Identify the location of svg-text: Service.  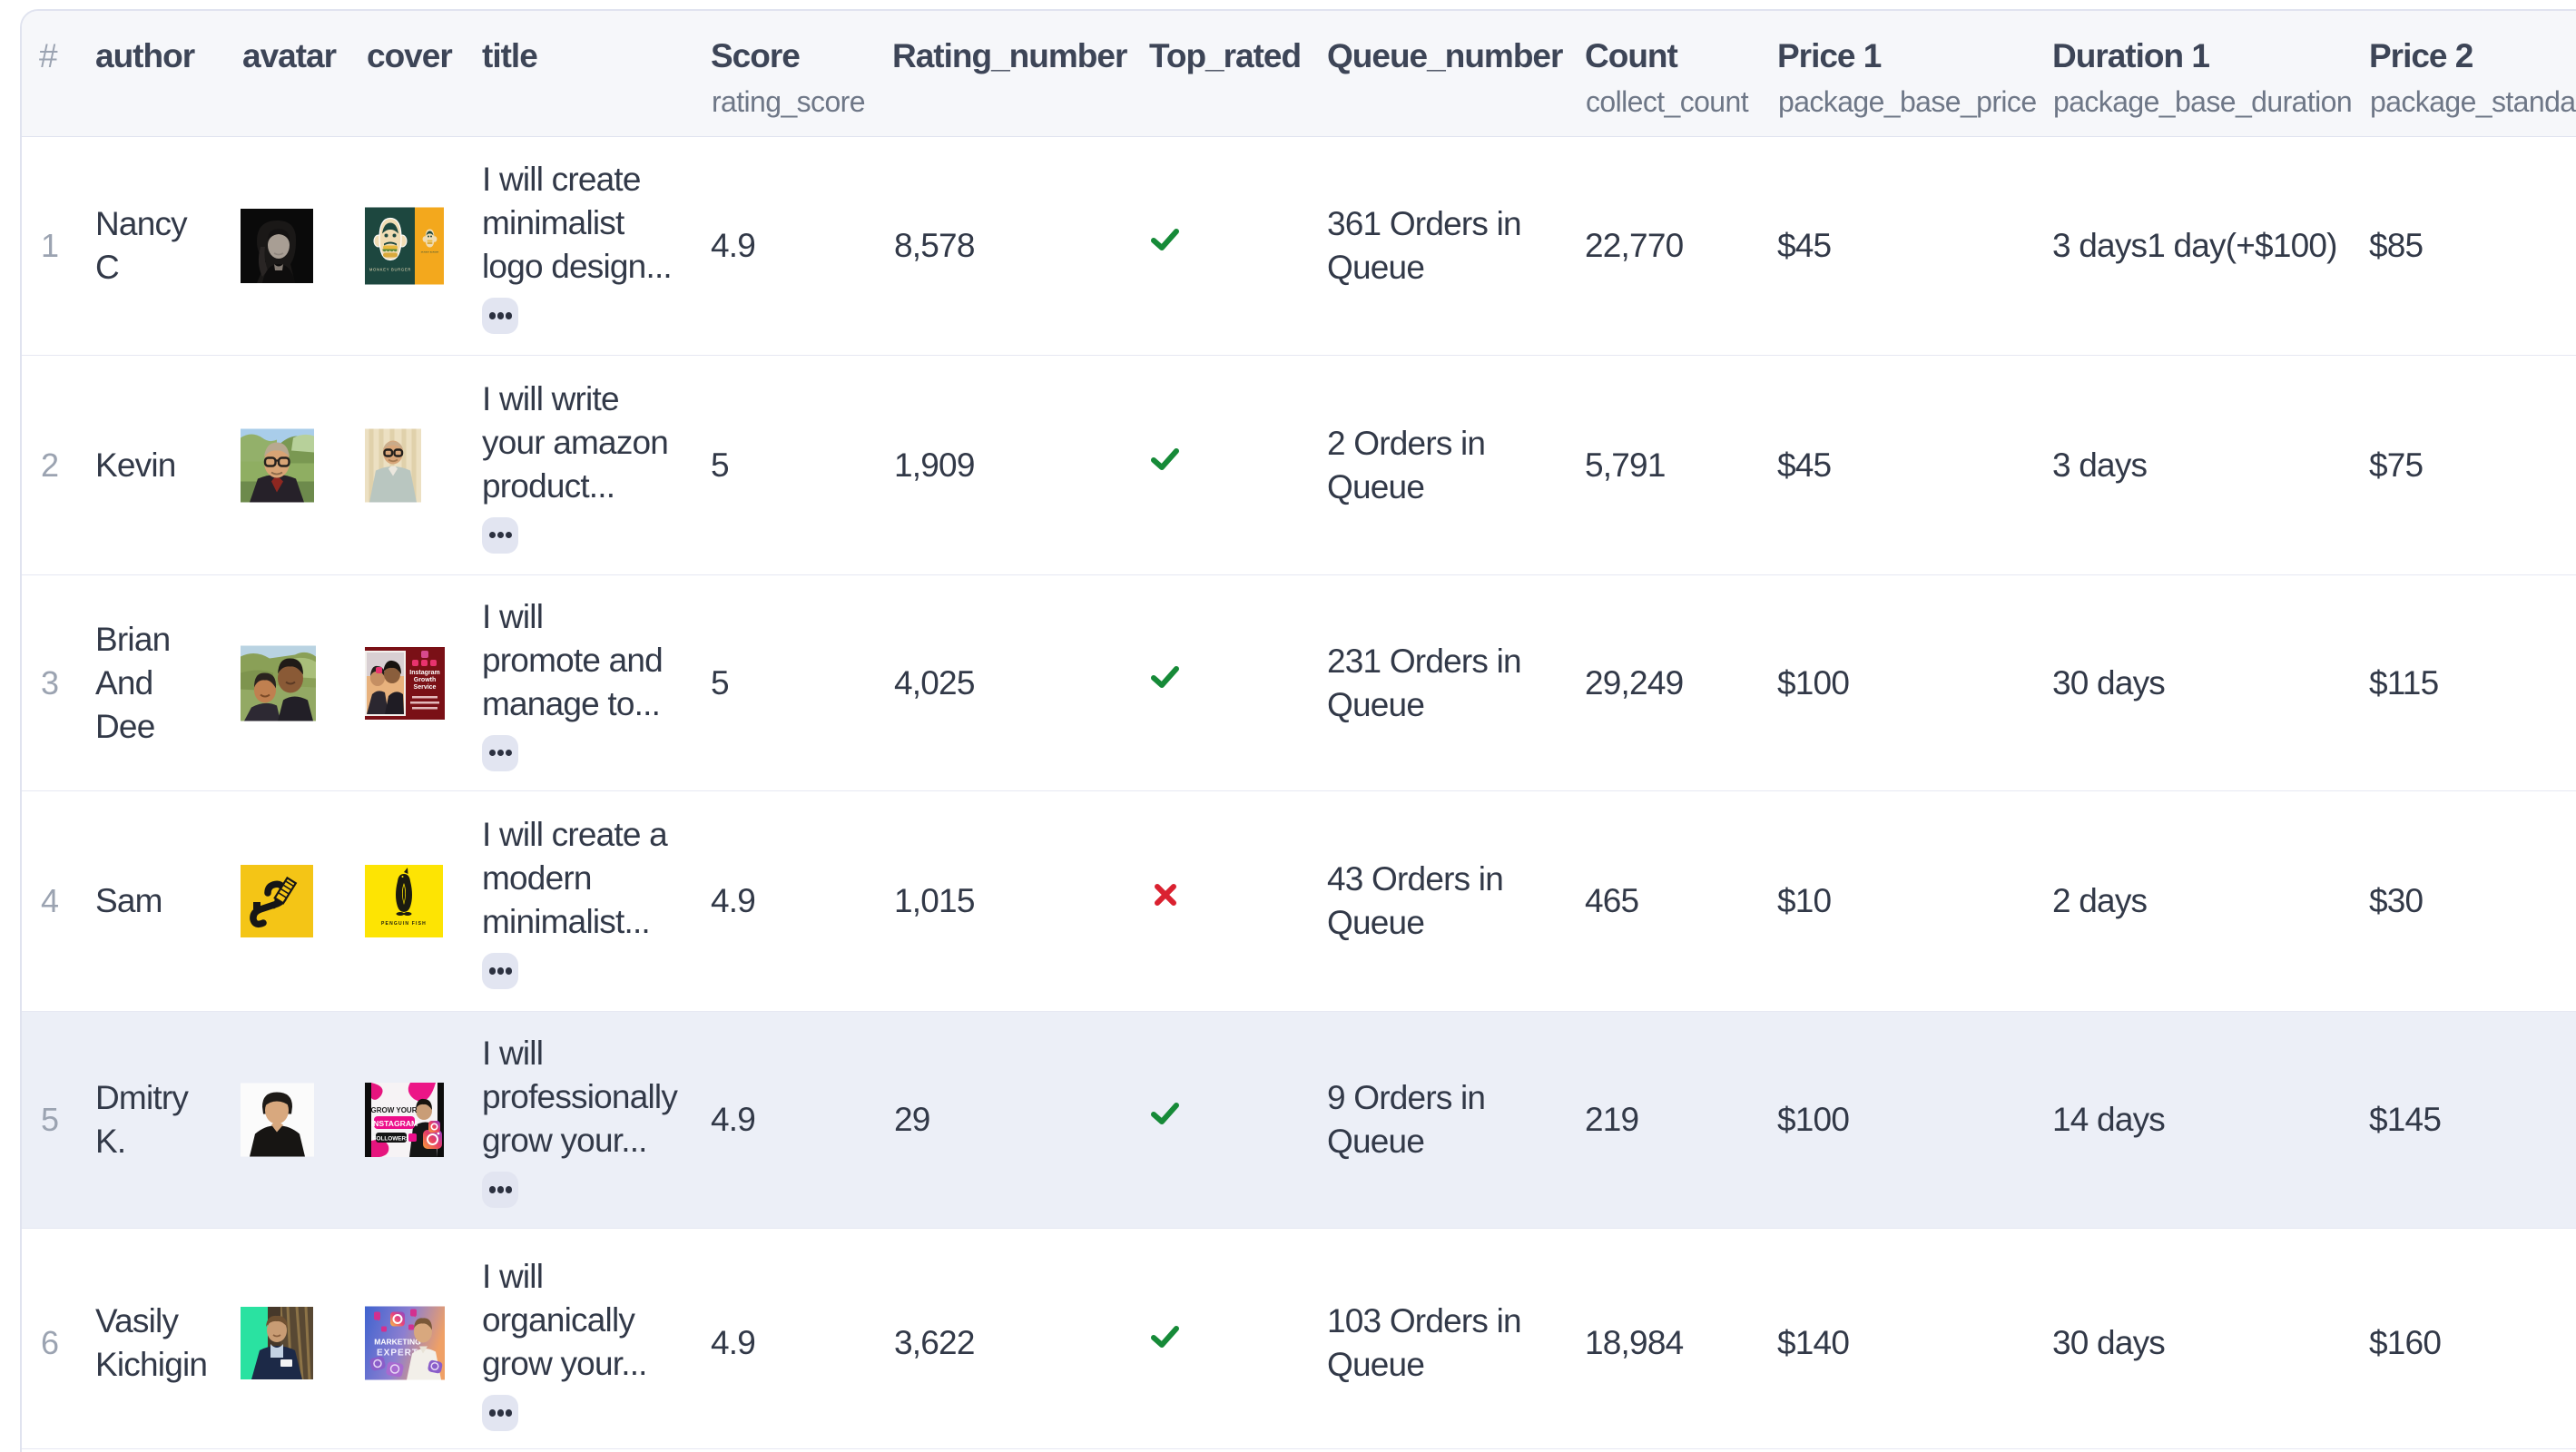
(425, 687).